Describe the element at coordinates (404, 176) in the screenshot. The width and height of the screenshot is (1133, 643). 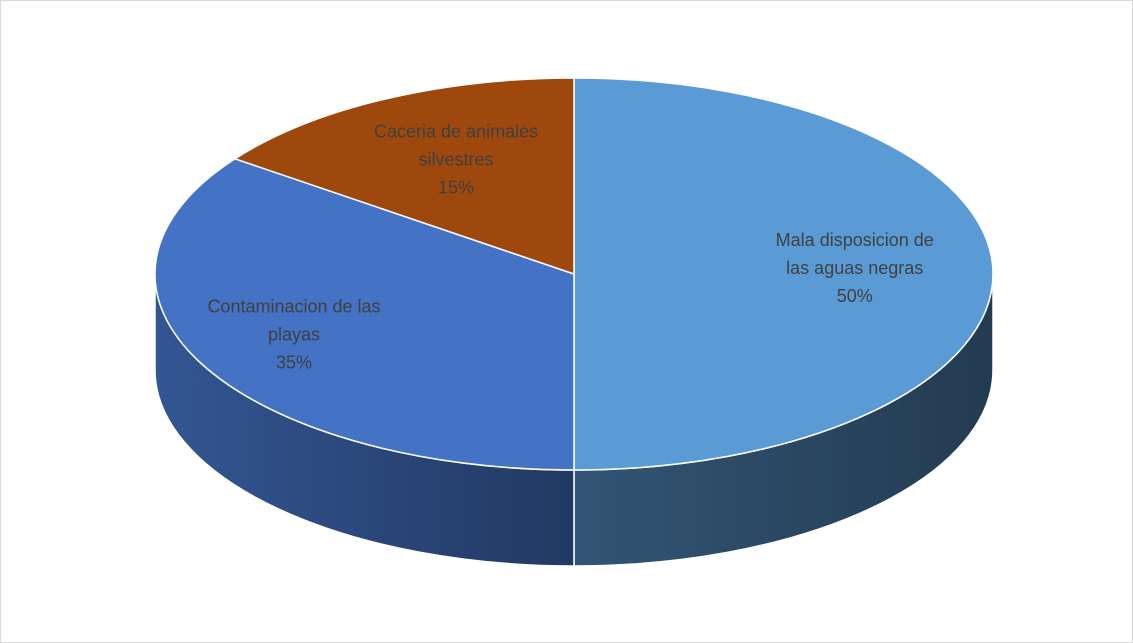
I see `slice` at that location.